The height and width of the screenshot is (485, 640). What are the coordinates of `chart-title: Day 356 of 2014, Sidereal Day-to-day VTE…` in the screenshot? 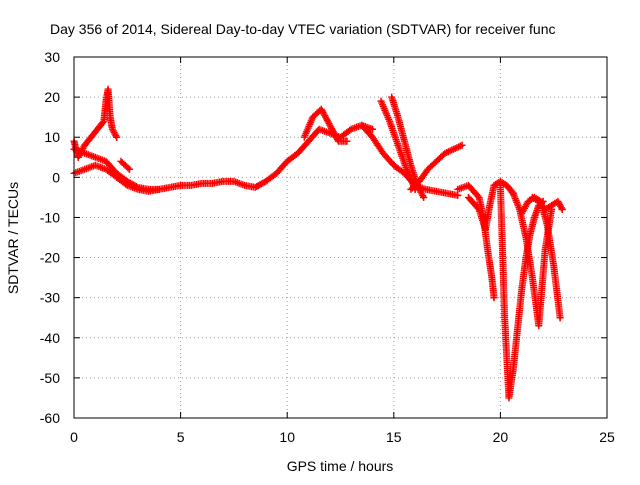 It's located at (303, 29).